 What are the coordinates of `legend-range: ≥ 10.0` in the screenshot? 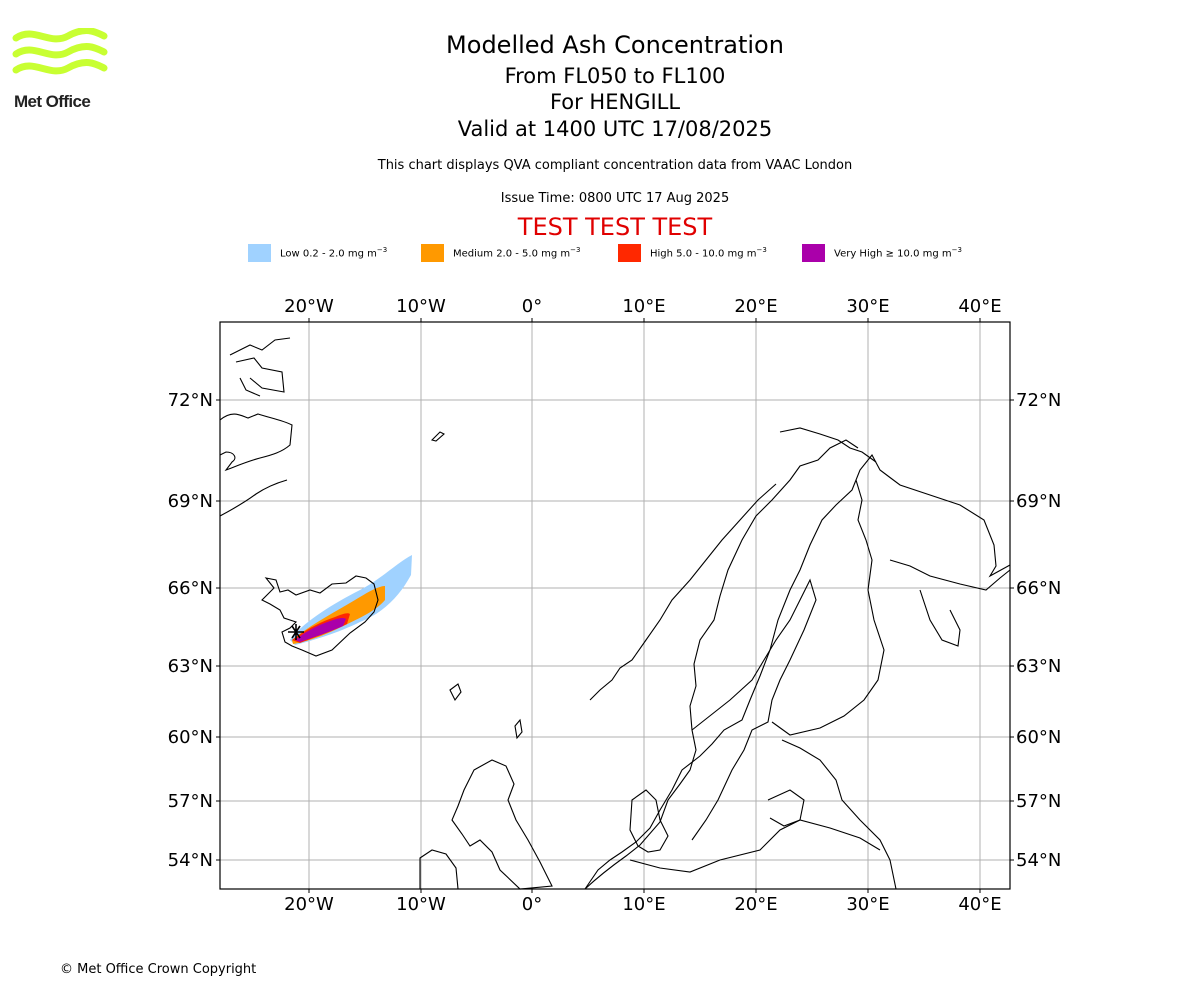 It's located at (902, 254).